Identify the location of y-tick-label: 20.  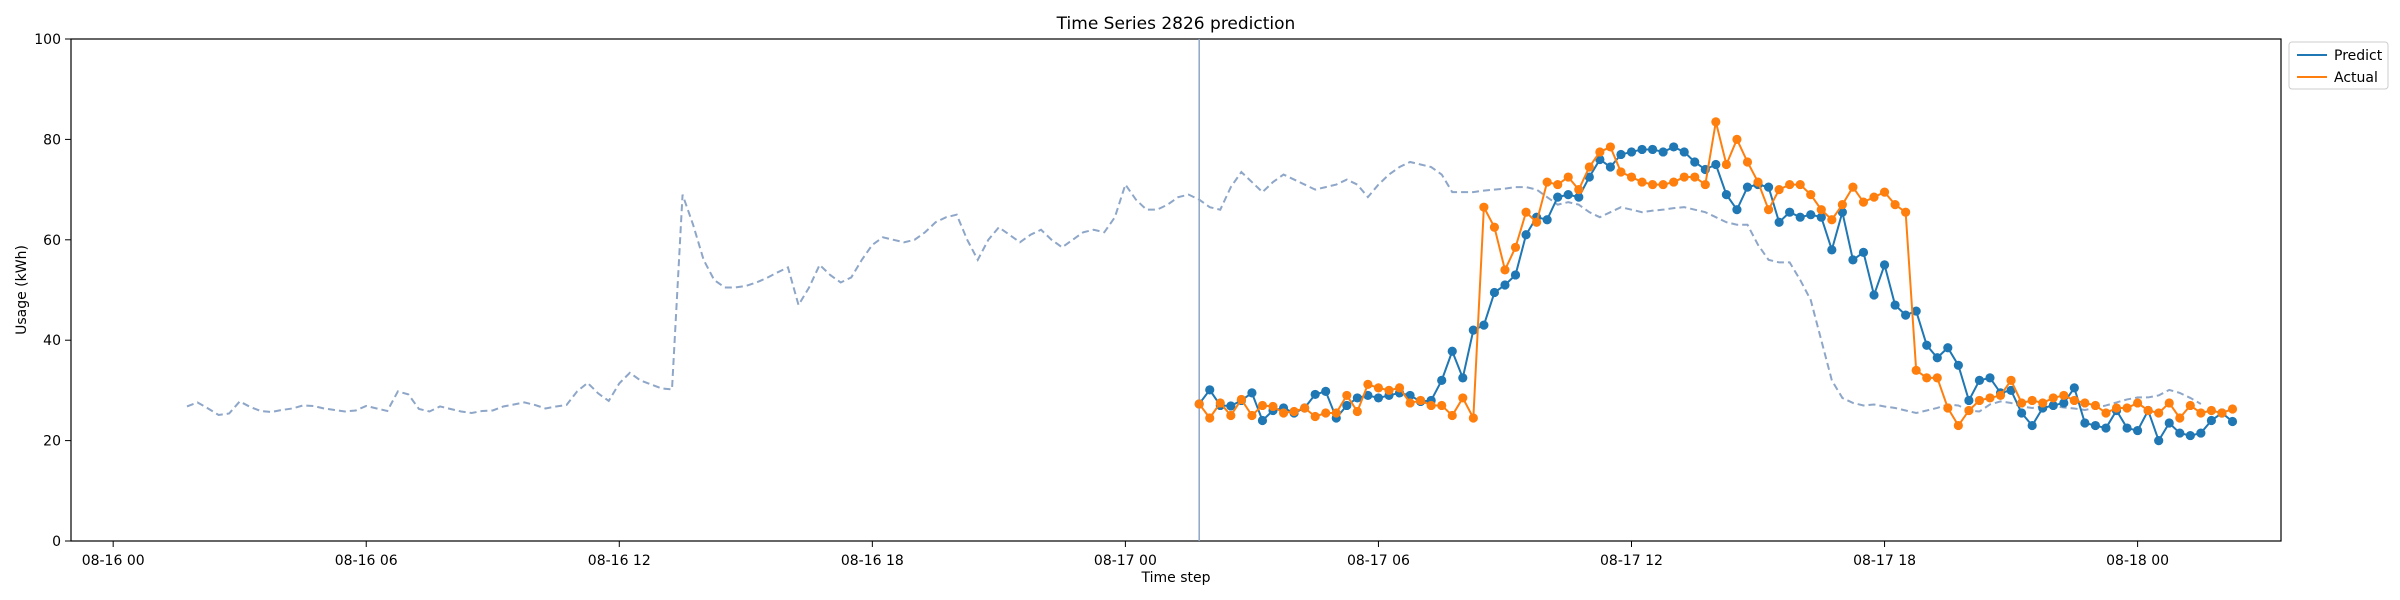
(52, 442).